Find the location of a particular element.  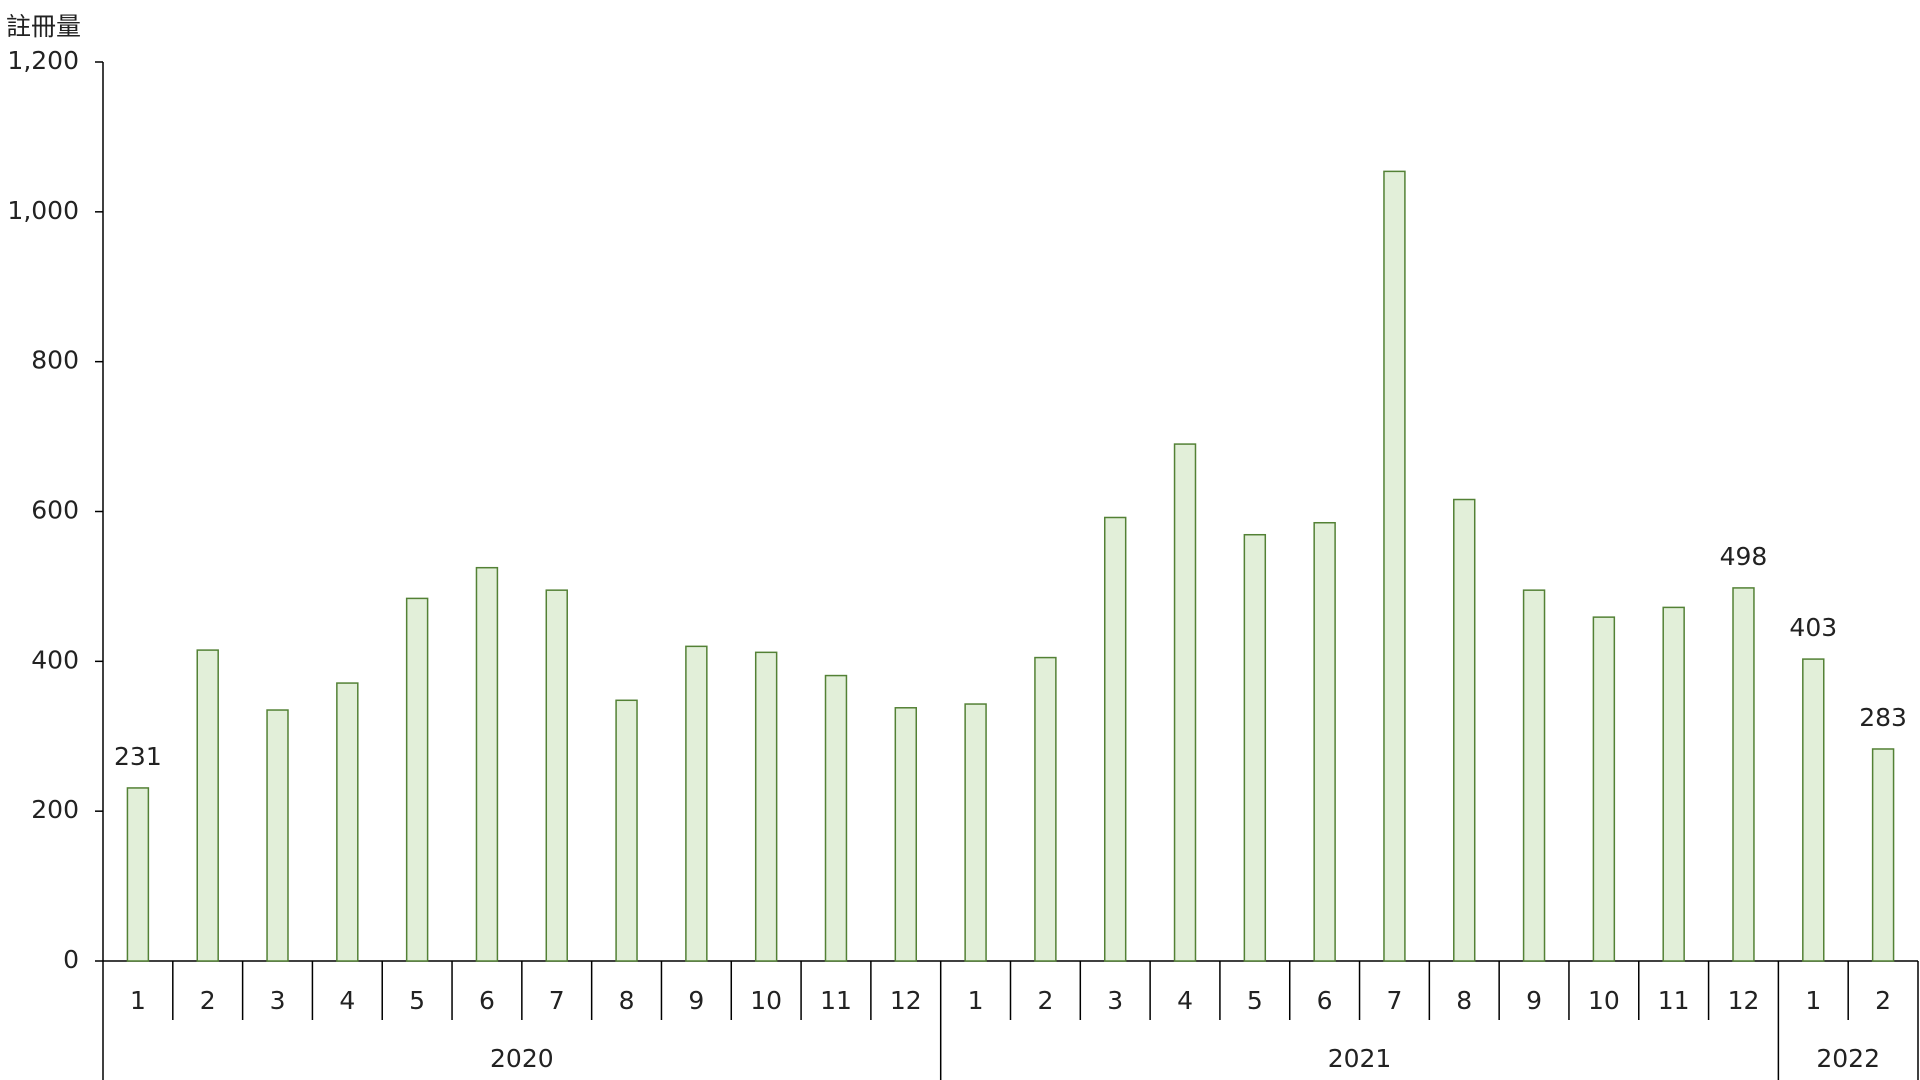

y-tick-label: 0 is located at coordinates (71, 959).